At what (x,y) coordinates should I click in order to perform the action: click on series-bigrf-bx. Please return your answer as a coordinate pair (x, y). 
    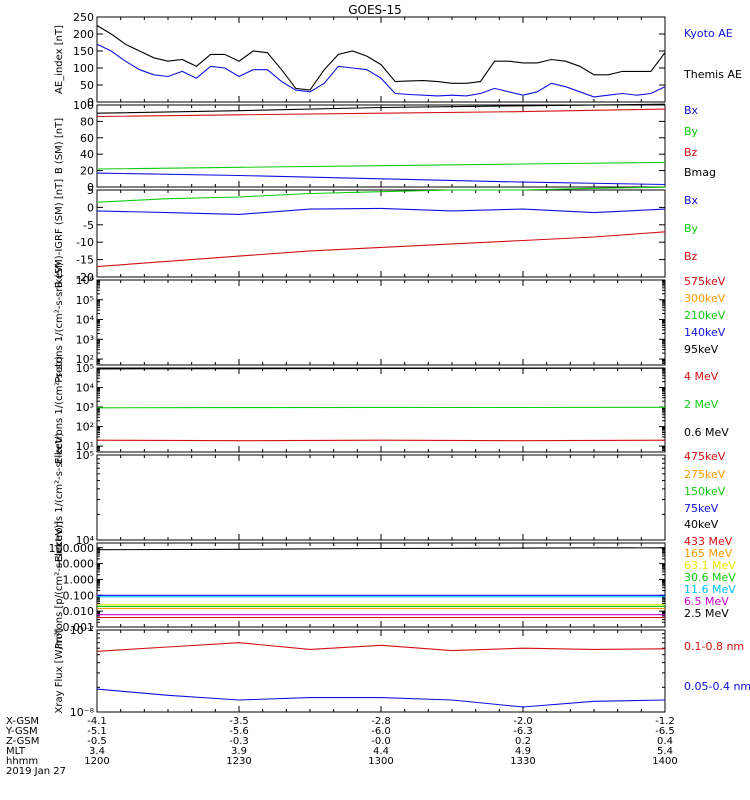
    Looking at the image, I should click on (381, 211).